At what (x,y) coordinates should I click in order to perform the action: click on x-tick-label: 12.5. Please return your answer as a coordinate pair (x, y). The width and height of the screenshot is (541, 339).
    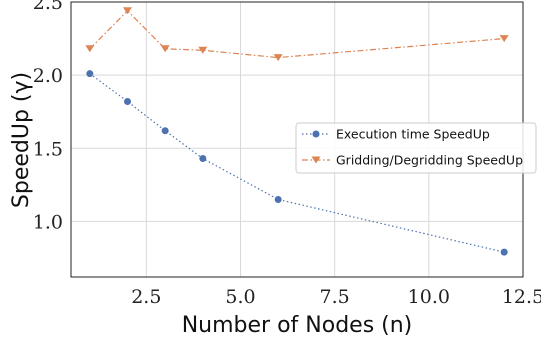
    Looking at the image, I should click on (521, 297).